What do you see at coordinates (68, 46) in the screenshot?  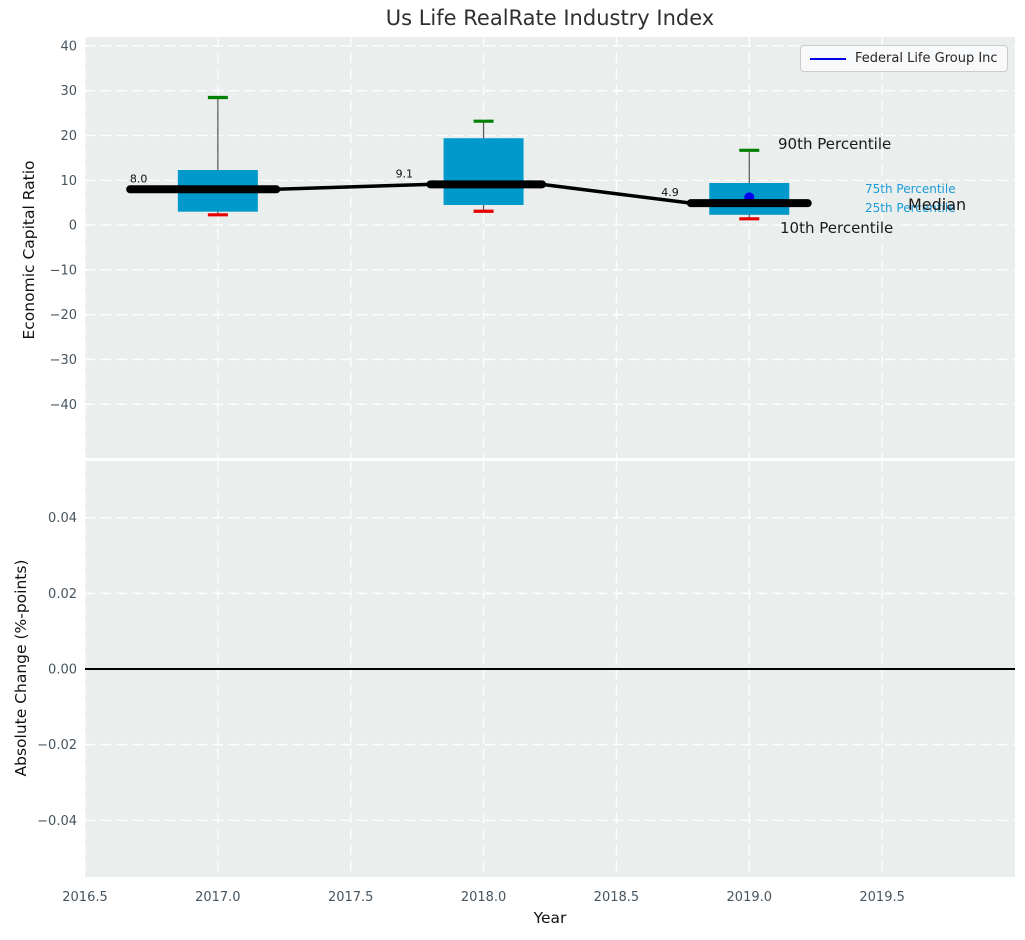 I see `top-y-tick-label: 40` at bounding box center [68, 46].